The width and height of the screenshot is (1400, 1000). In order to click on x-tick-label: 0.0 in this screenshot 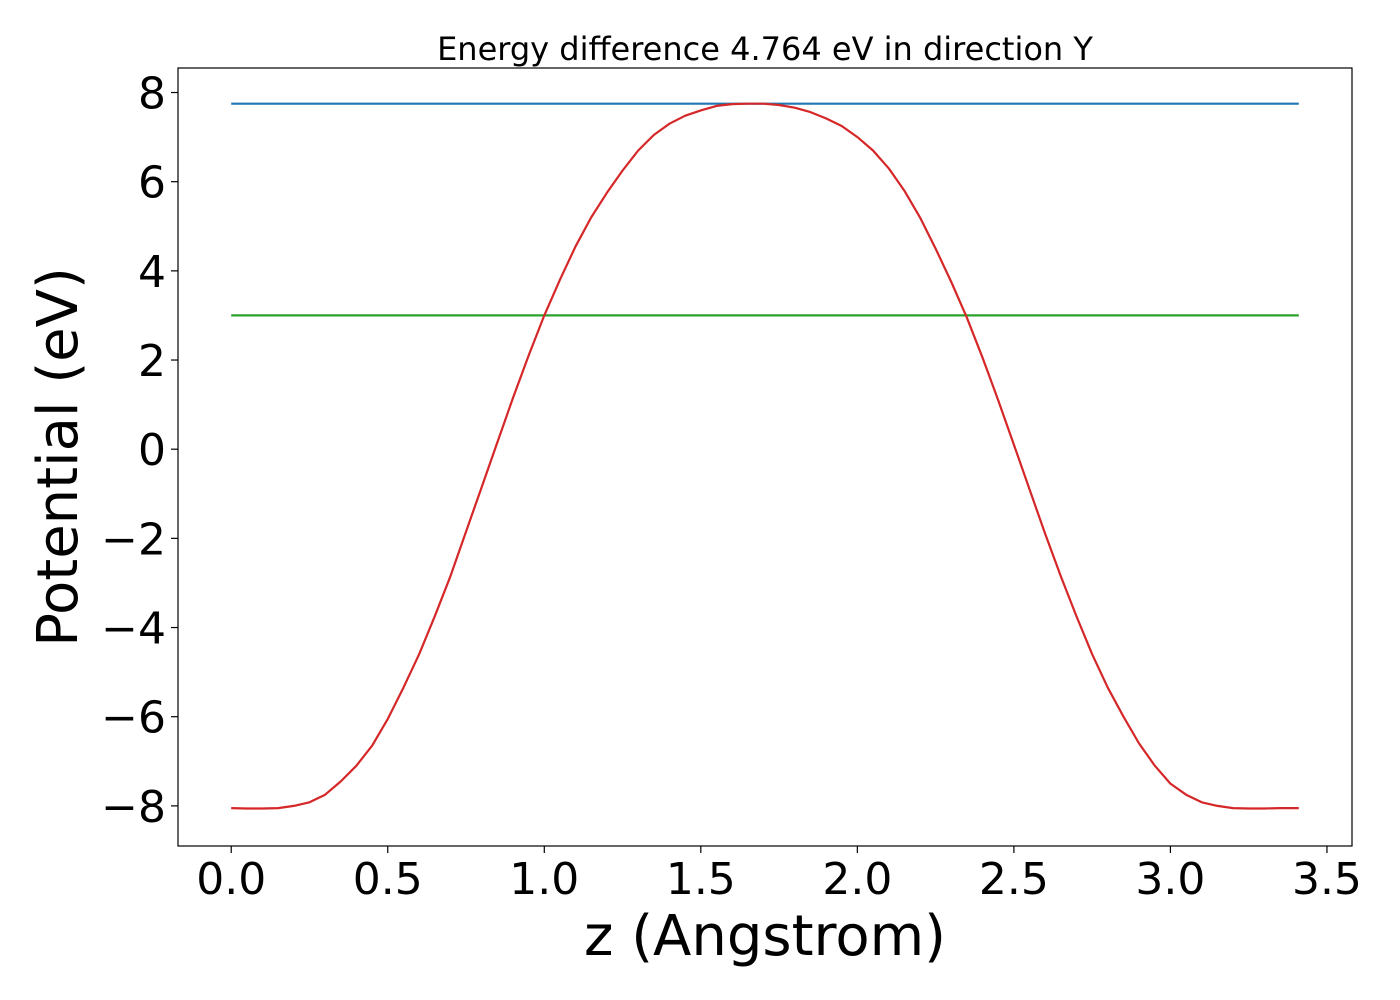, I will do `click(231, 879)`.